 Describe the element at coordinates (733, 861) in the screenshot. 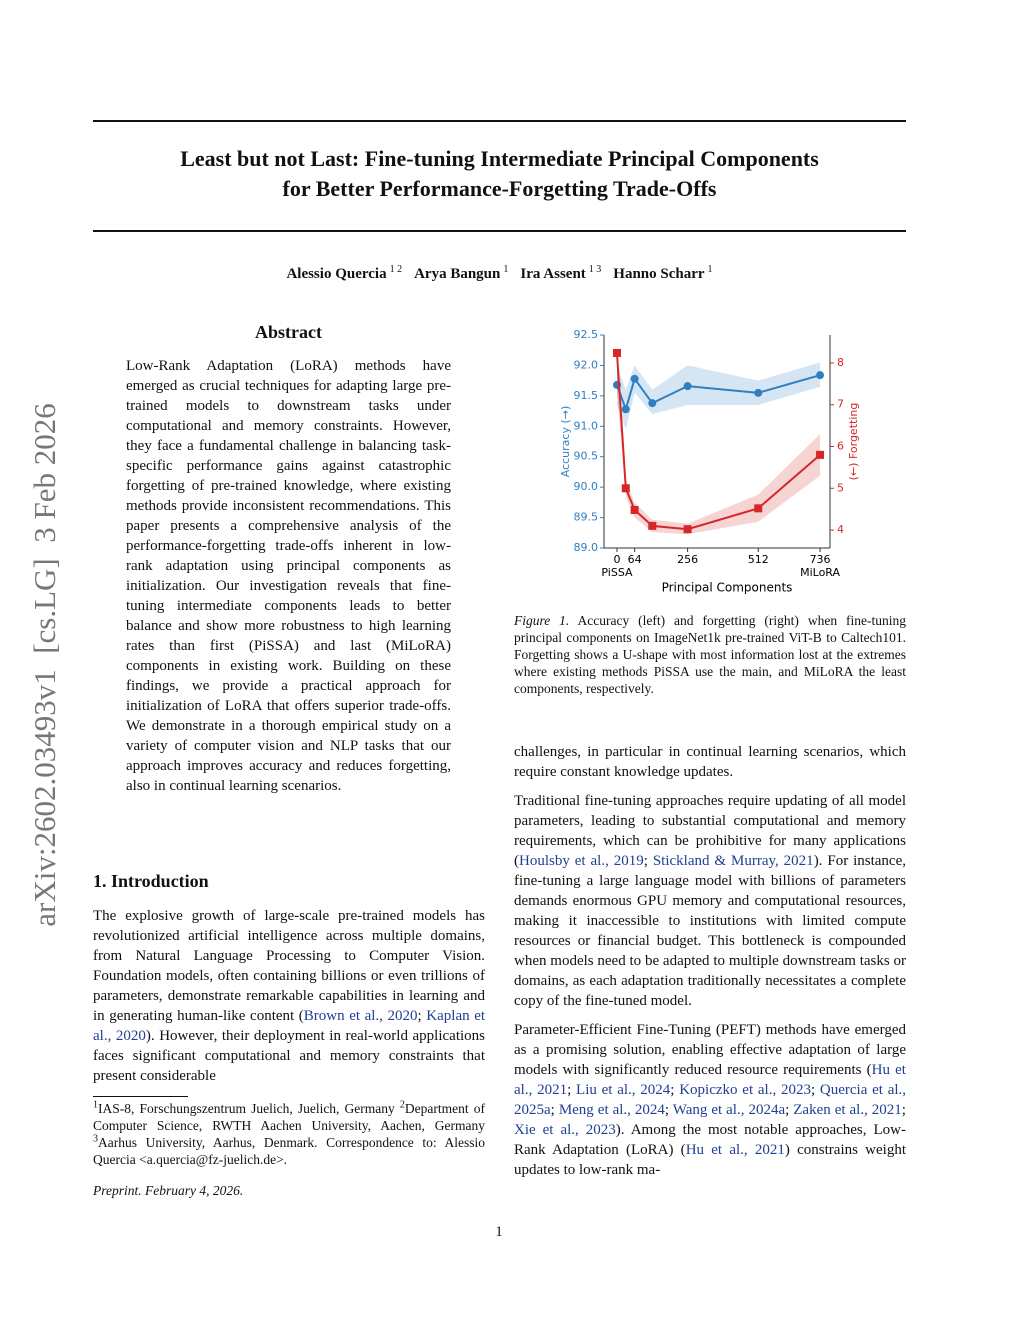

I see `citation: Stickland & Murray, 2021` at that location.